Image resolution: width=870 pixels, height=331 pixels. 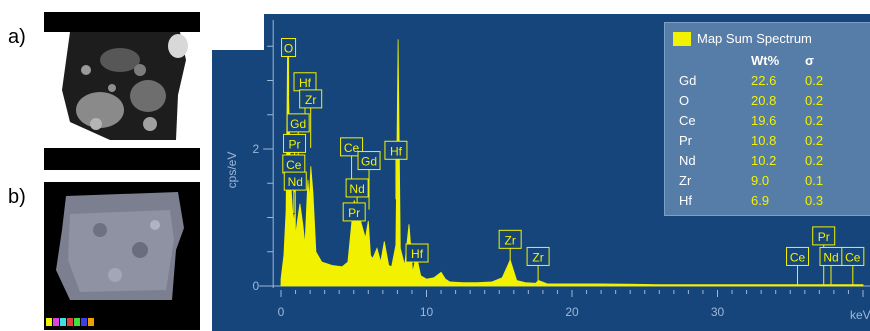 I want to click on legend-sigma-value: 0.1, so click(x=814, y=180).